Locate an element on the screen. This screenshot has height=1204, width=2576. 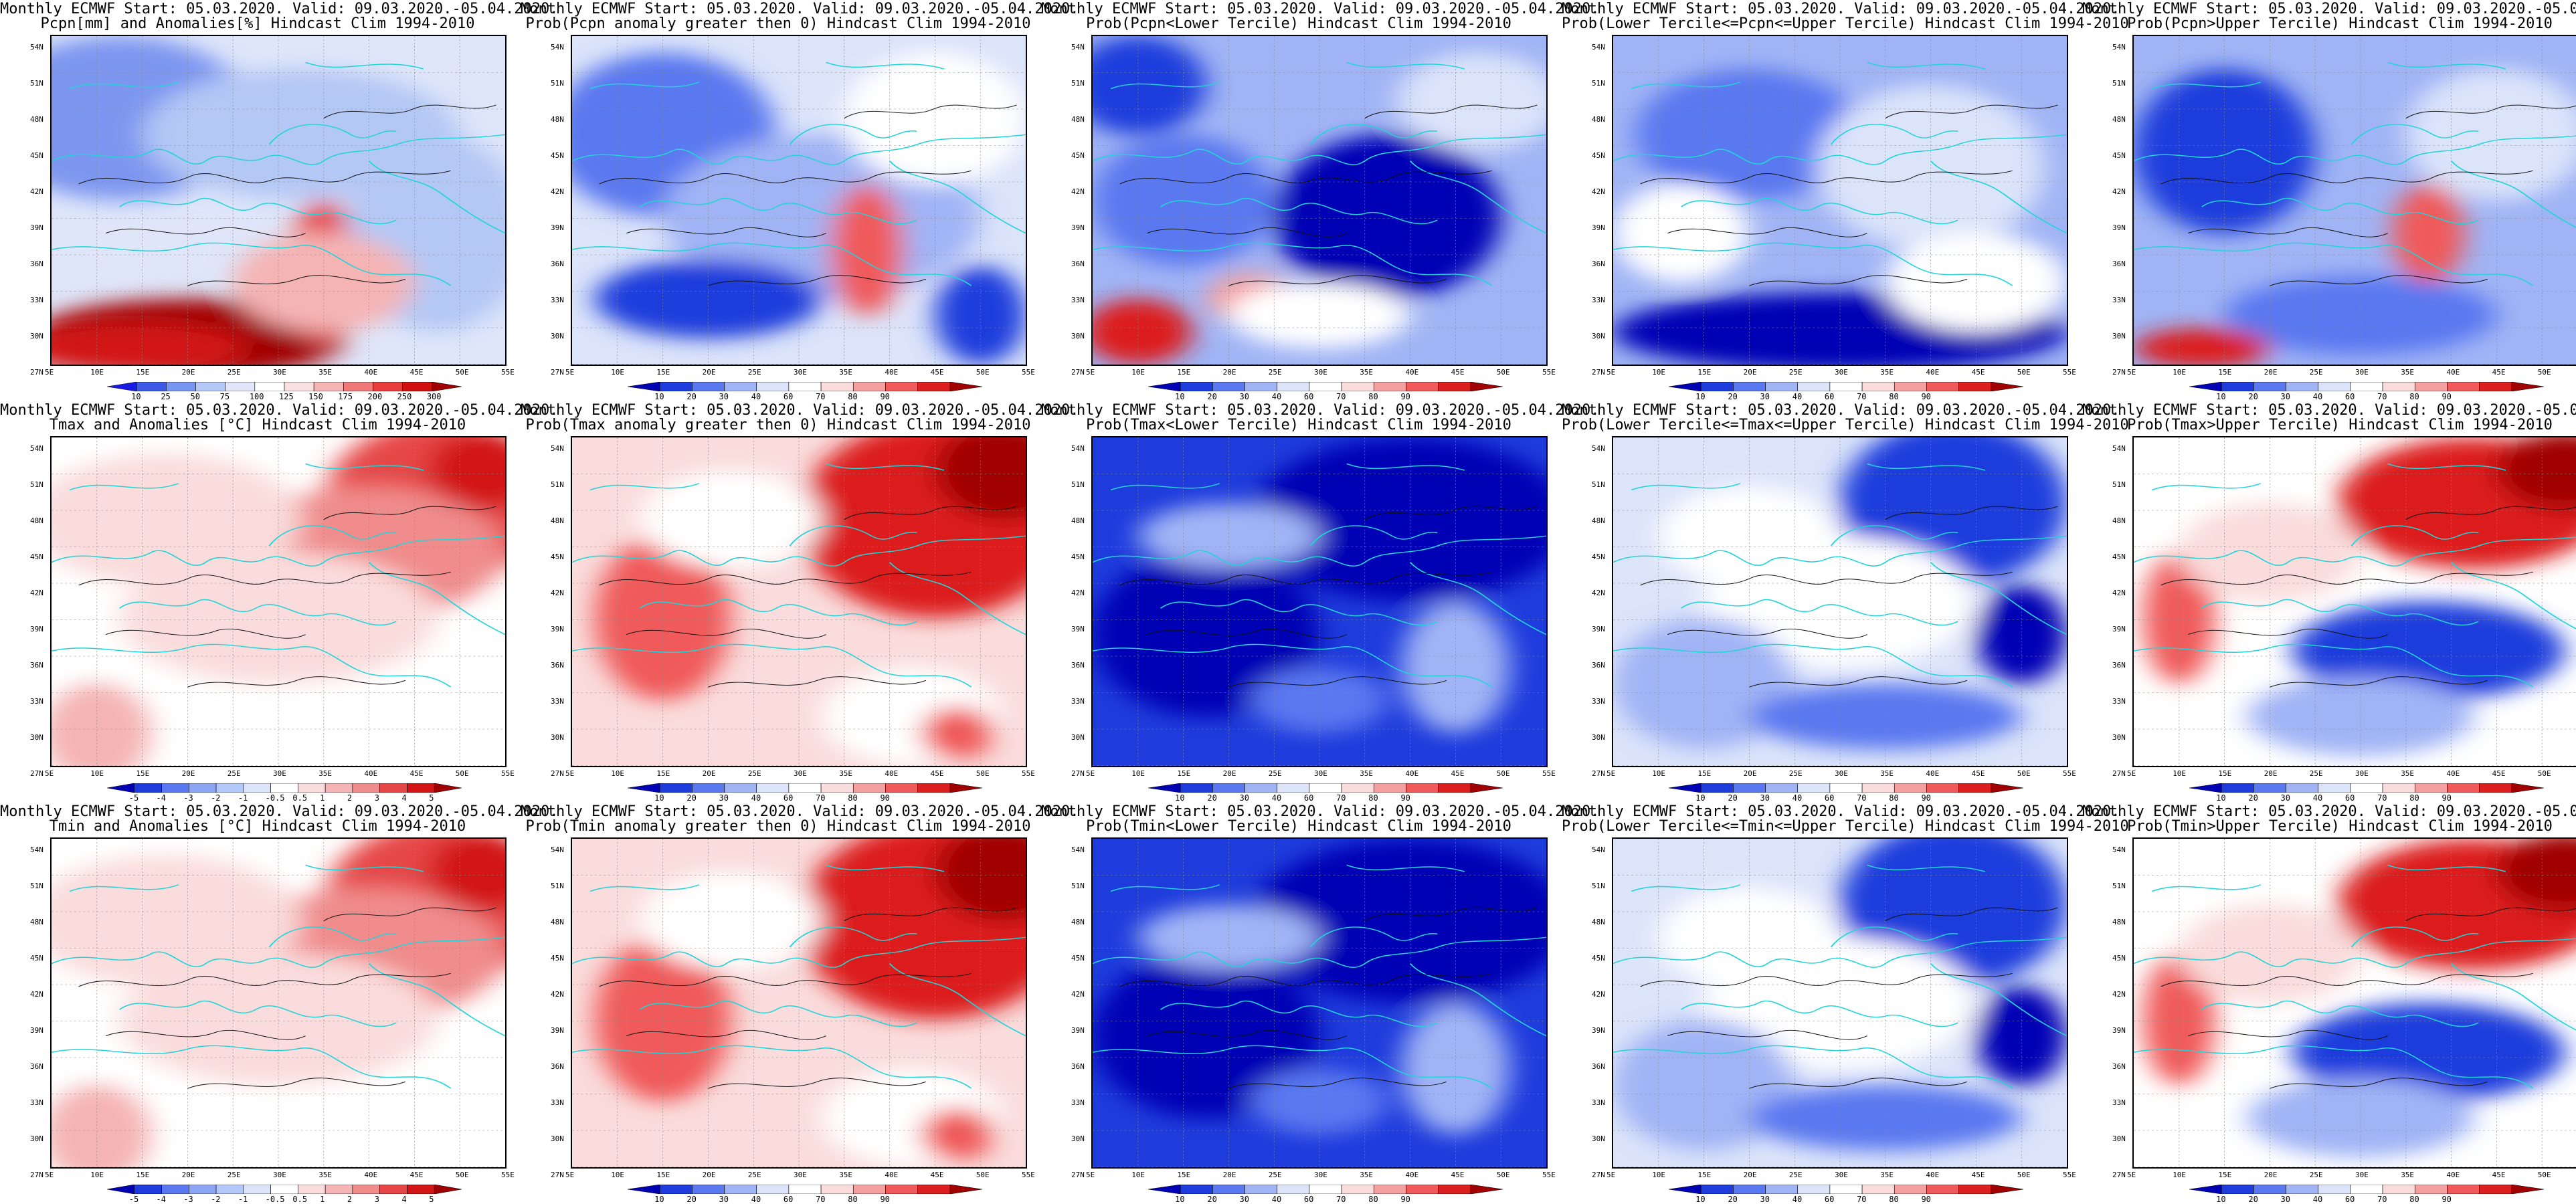
colorbar-label: -3 is located at coordinates (188, 798).